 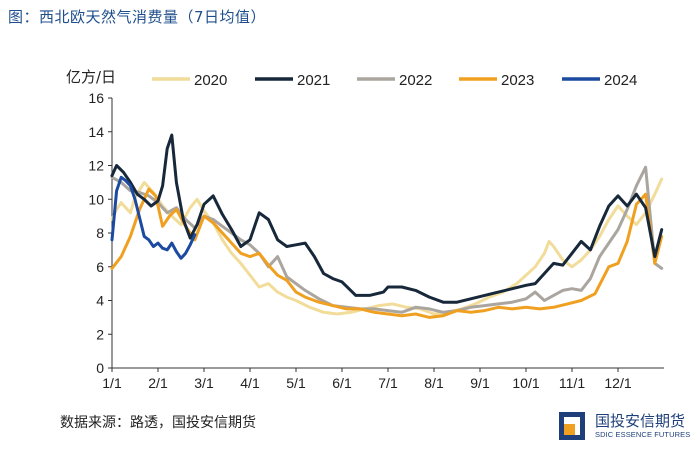 What do you see at coordinates (100, 368) in the screenshot?
I see `y-tick-label: 0` at bounding box center [100, 368].